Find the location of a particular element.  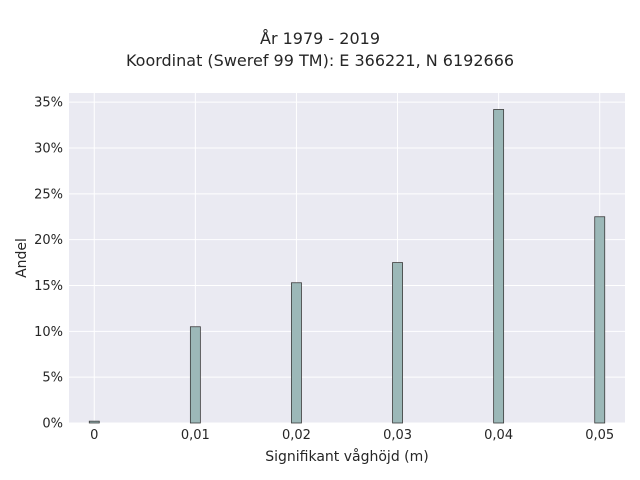

x-tick-label: 0,01 is located at coordinates (195, 435).